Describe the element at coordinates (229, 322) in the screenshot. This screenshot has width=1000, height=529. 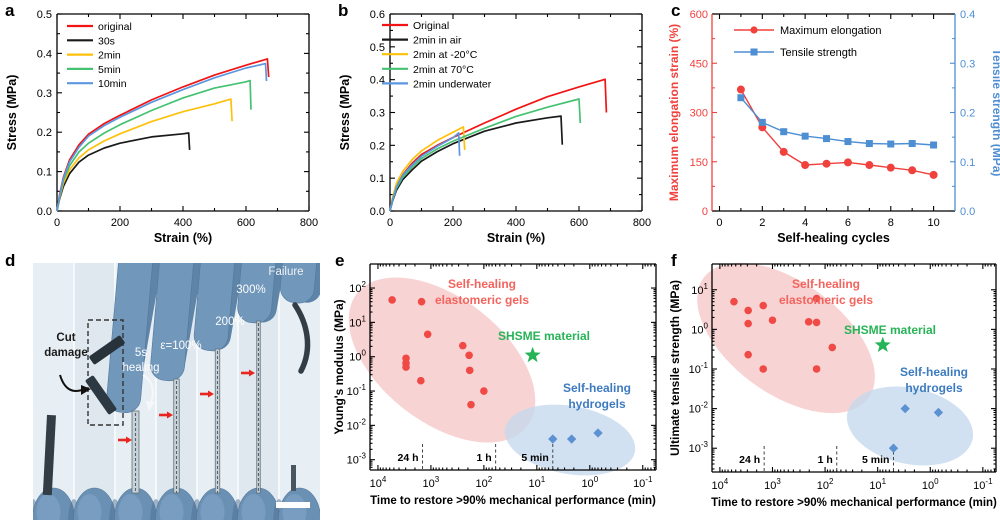
I see `svg-text: 200%` at that location.